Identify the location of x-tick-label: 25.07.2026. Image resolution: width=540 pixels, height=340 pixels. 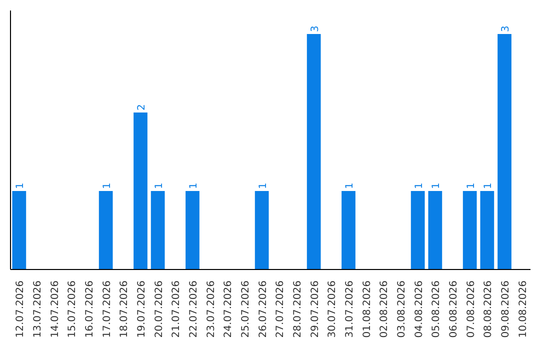
(246, 309).